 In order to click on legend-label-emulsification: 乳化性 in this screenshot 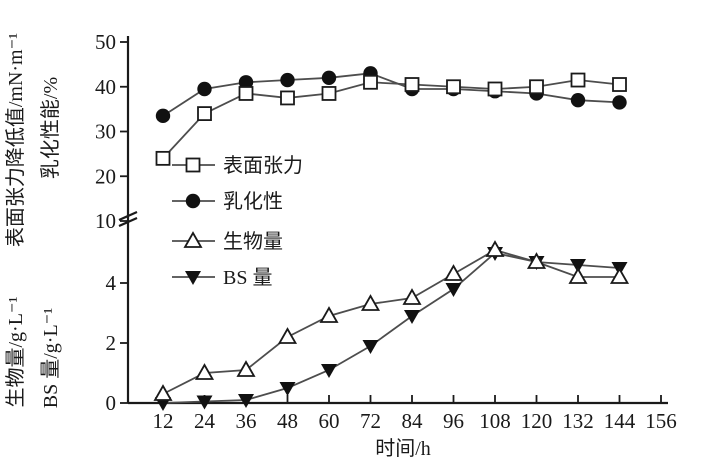, I will do `click(253, 201)`.